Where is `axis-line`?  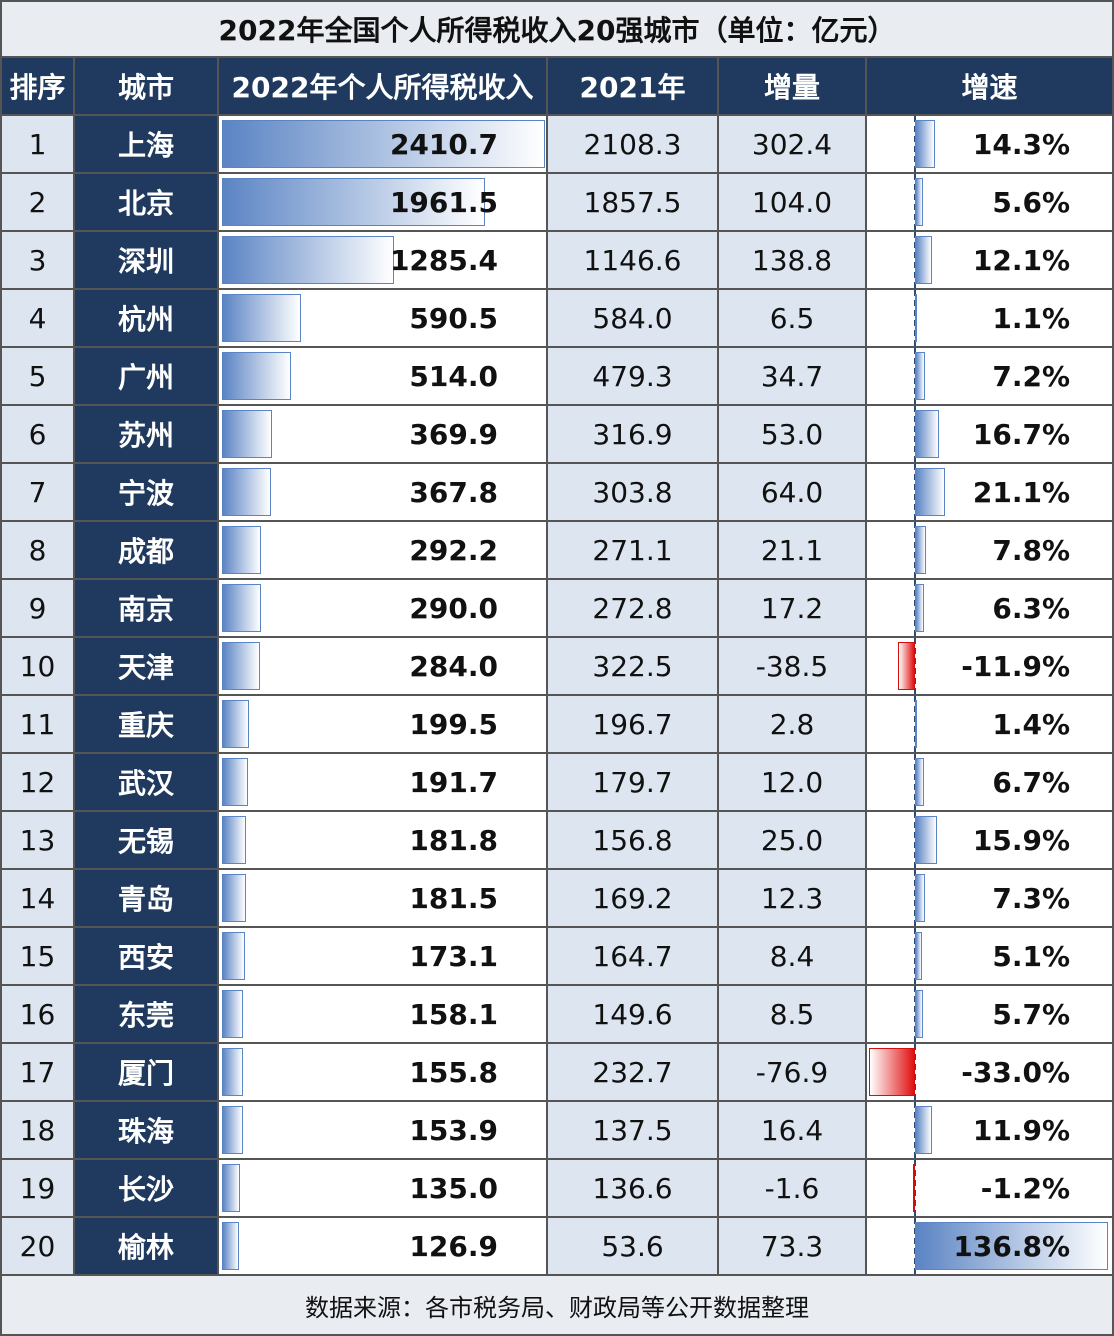 axis-line is located at coordinates (915, 1072).